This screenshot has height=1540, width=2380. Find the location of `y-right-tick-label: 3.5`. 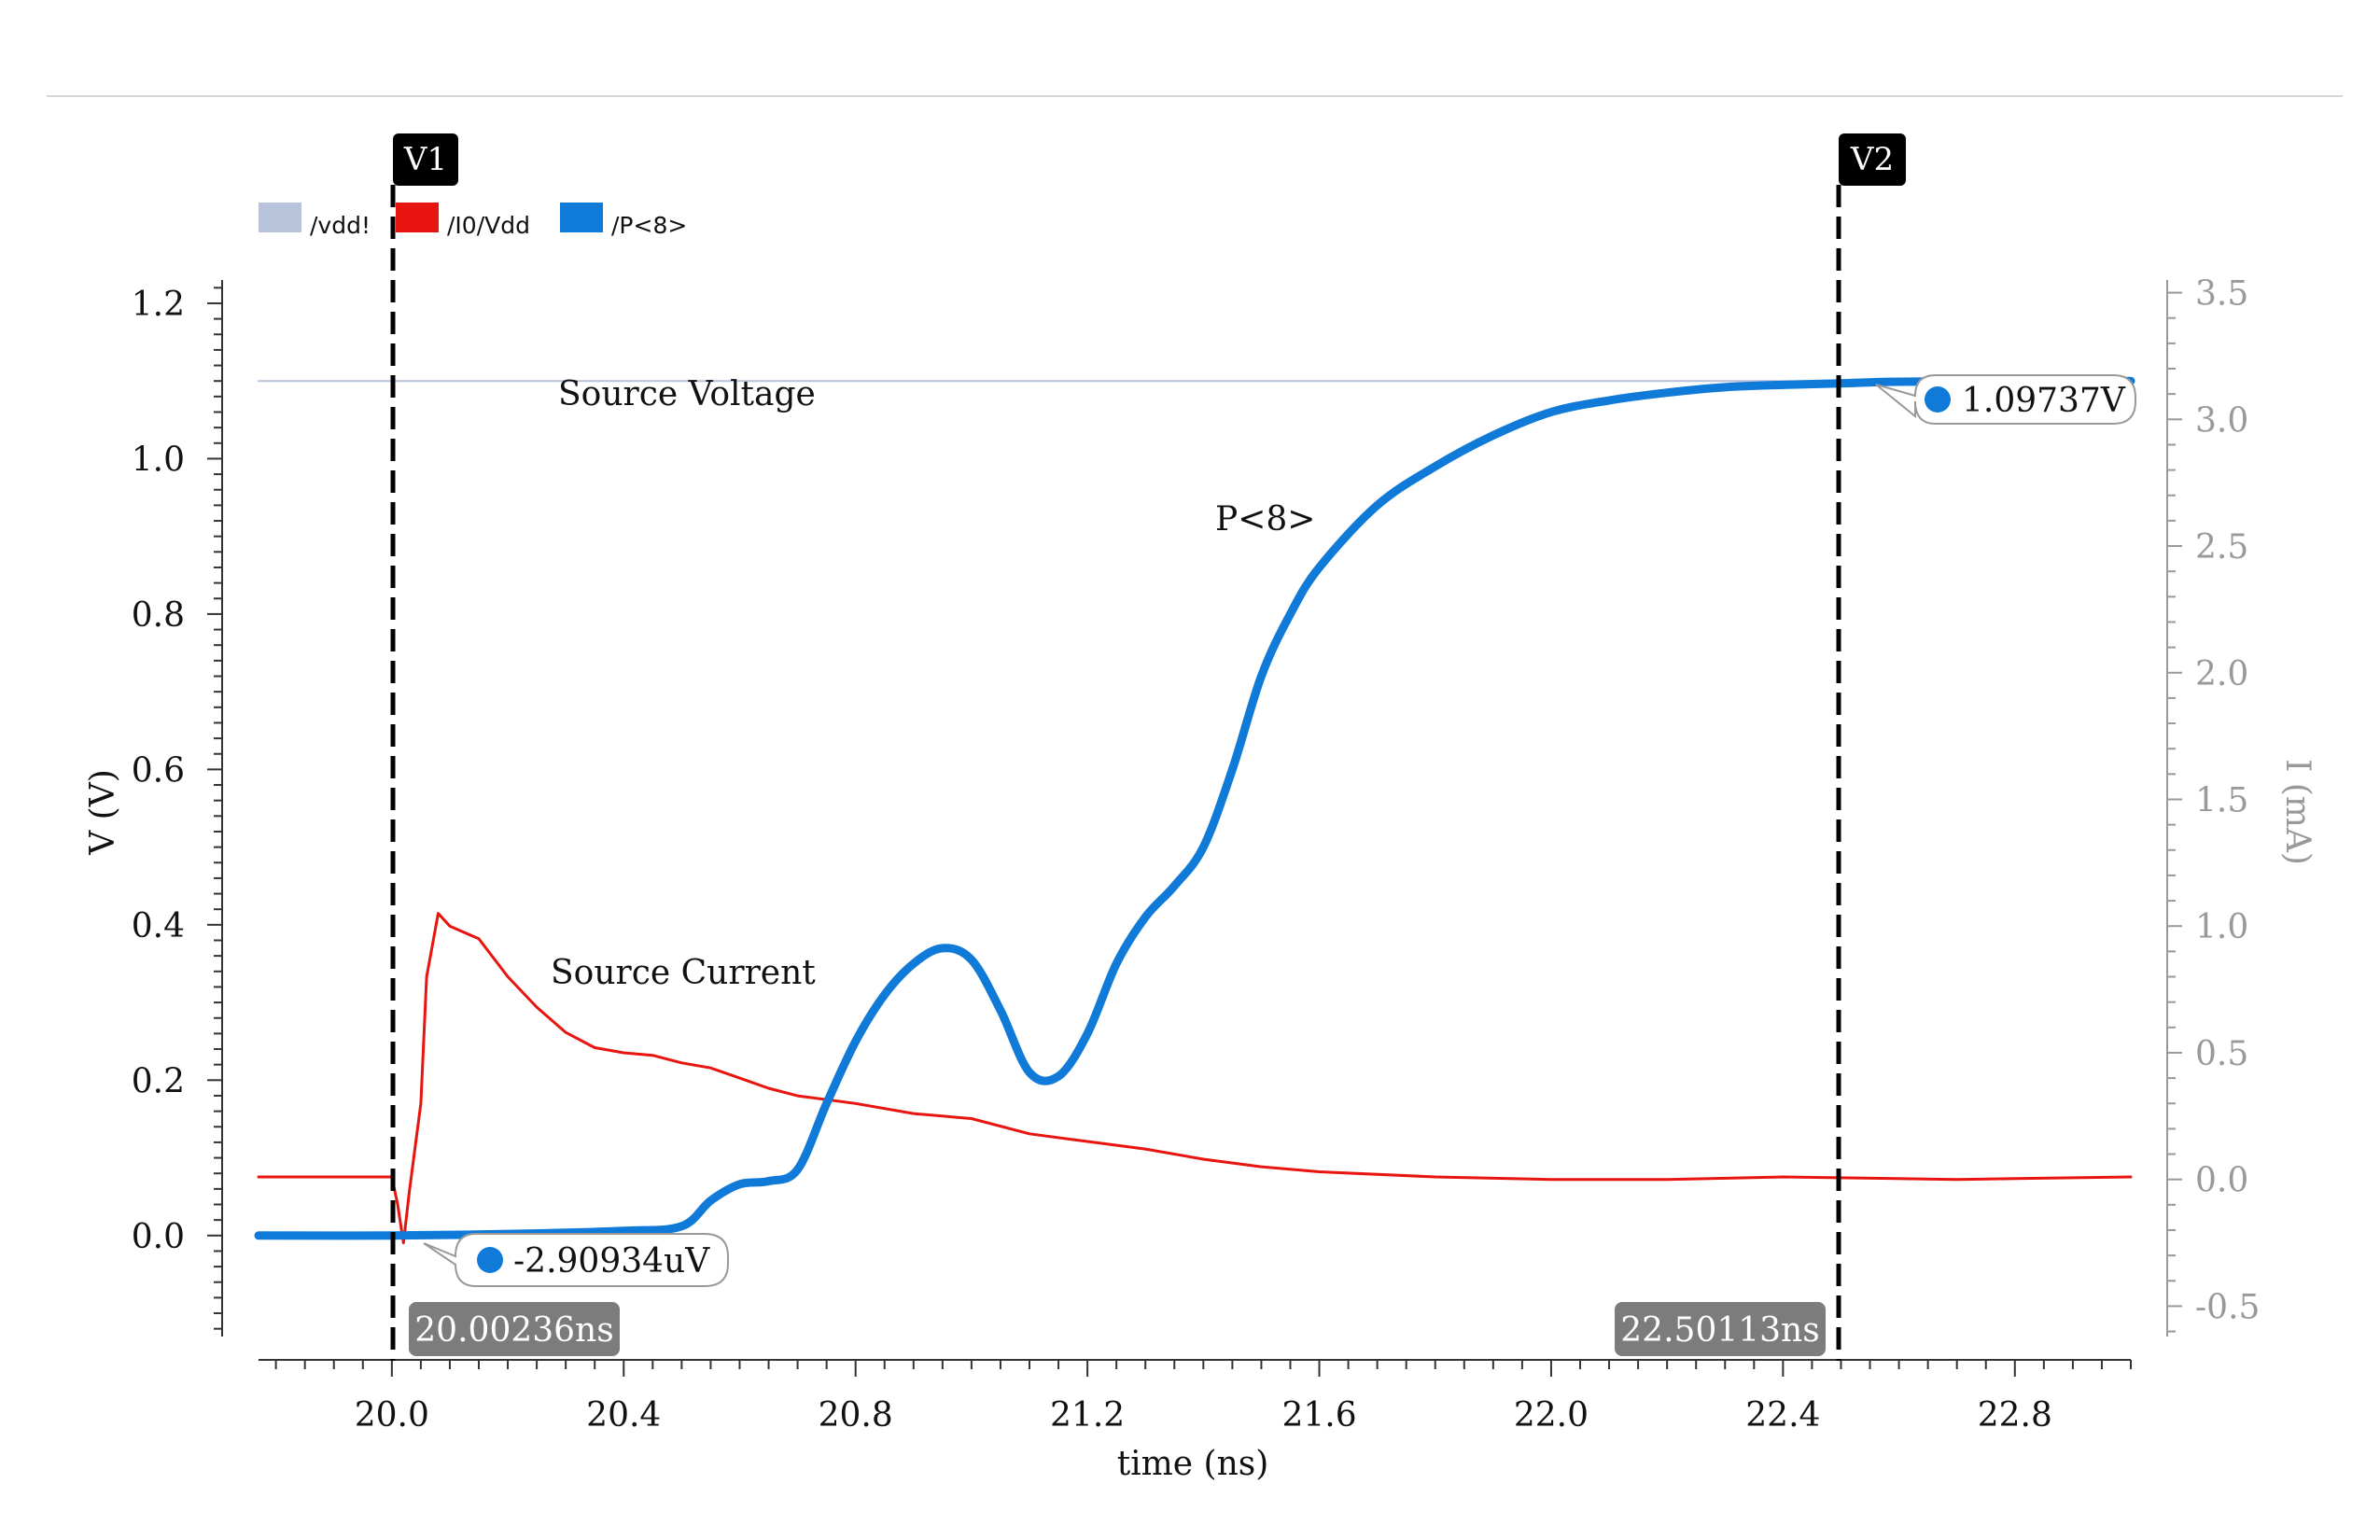

y-right-tick-label: 3.5 is located at coordinates (2221, 294).